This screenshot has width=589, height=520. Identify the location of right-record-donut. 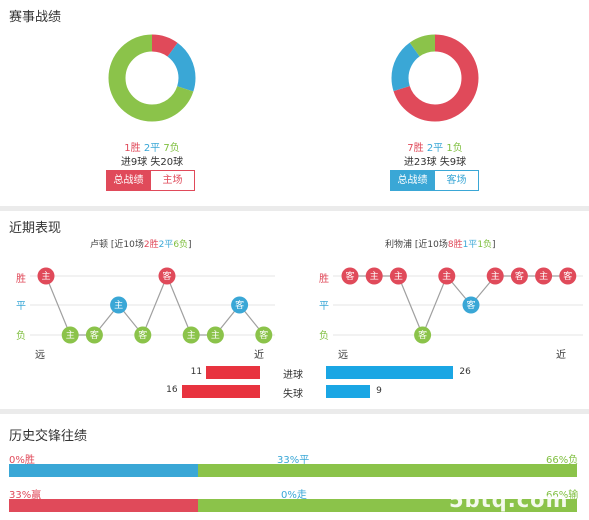
(435, 78).